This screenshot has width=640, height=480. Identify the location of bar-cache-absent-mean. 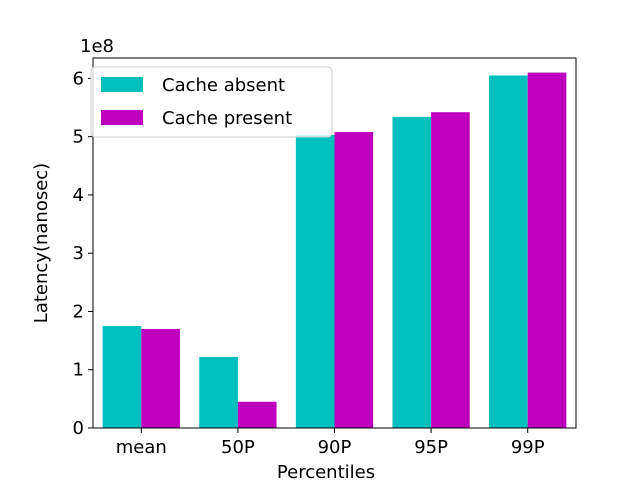
(122, 377).